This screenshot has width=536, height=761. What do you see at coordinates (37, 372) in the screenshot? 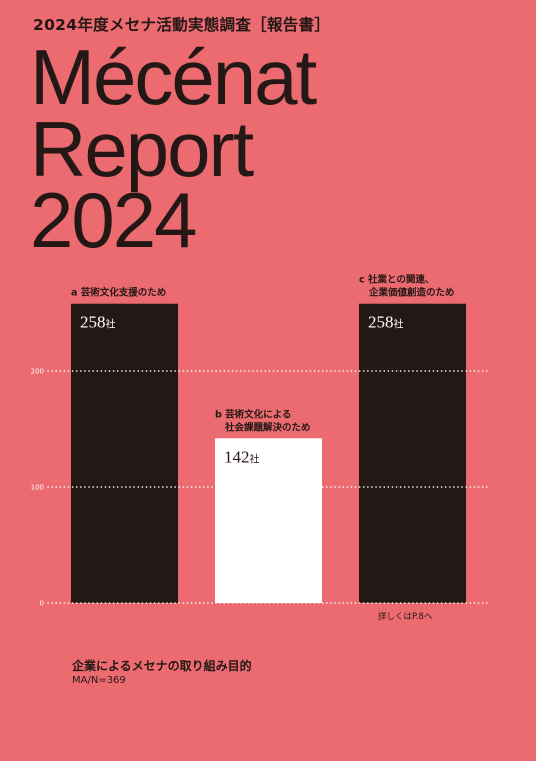
I see `y-tick-200: 200` at bounding box center [37, 372].